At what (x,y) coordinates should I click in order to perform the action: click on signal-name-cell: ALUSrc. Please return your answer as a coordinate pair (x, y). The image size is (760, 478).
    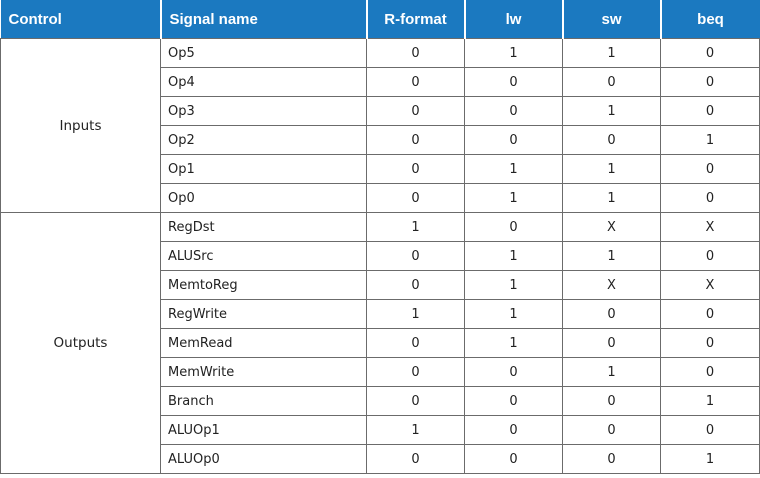
    Looking at the image, I should click on (263, 256).